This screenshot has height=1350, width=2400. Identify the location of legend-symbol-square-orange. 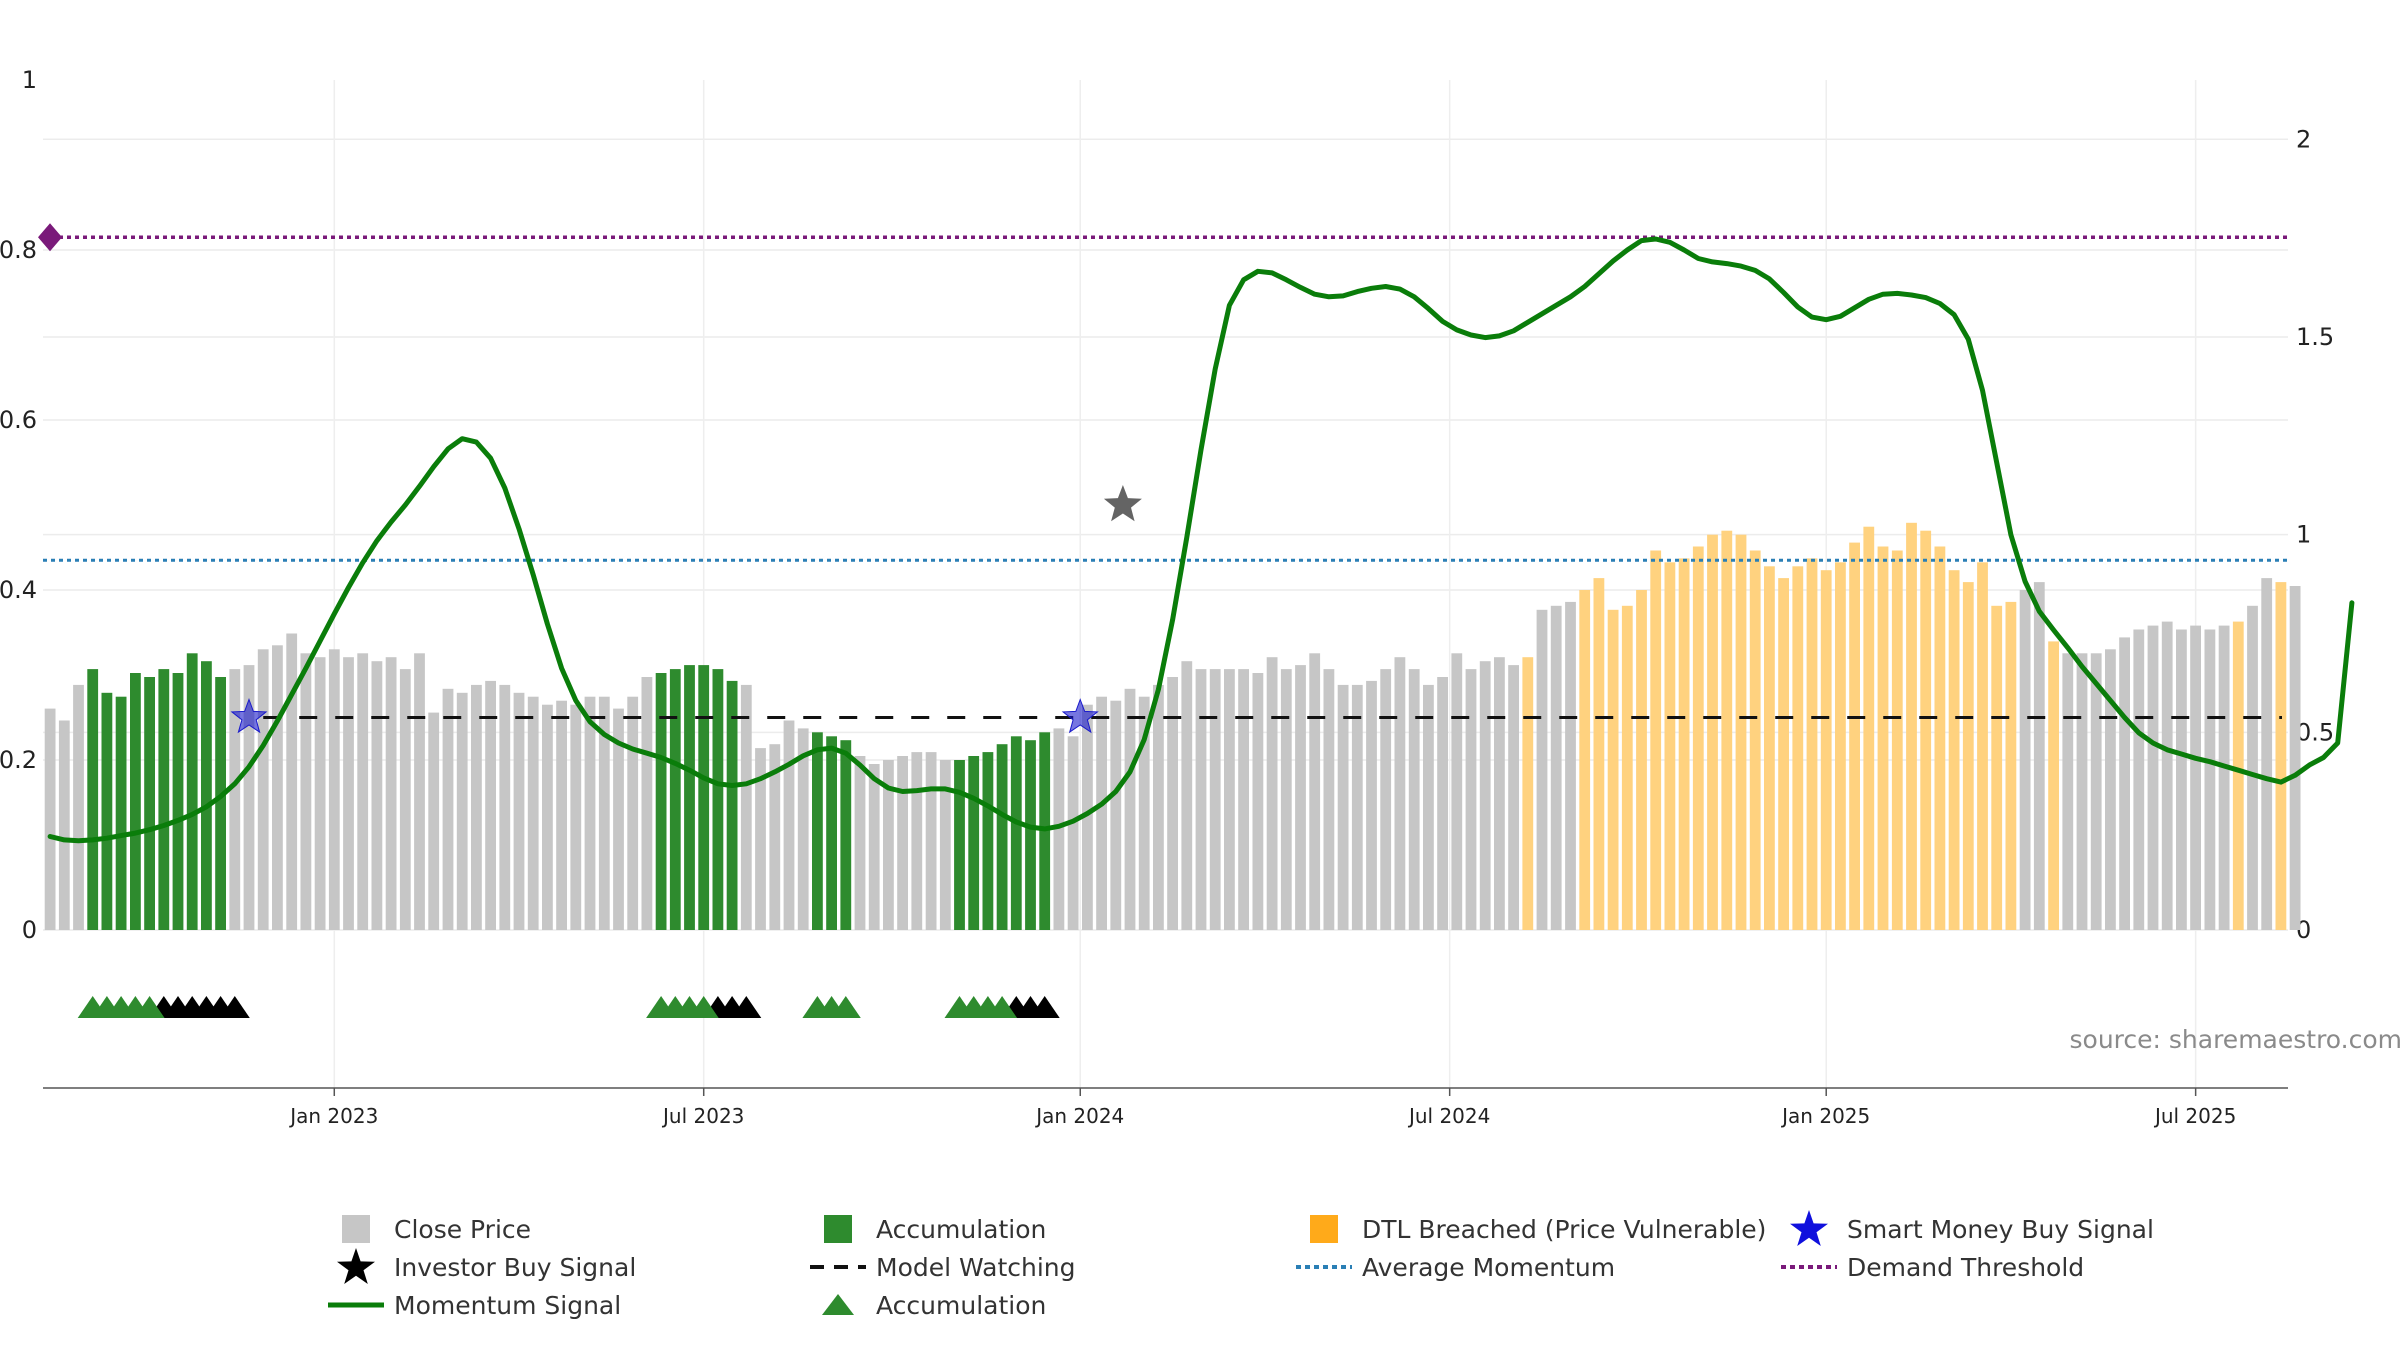
(1324, 1229).